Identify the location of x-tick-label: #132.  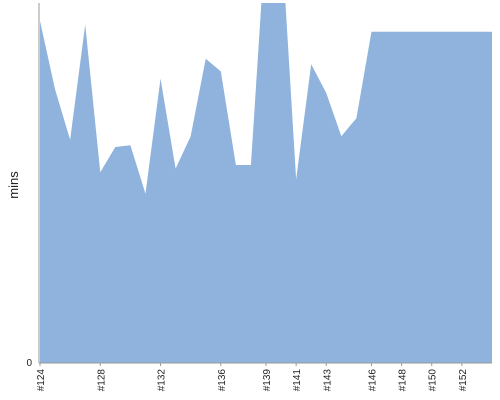
(162, 380).